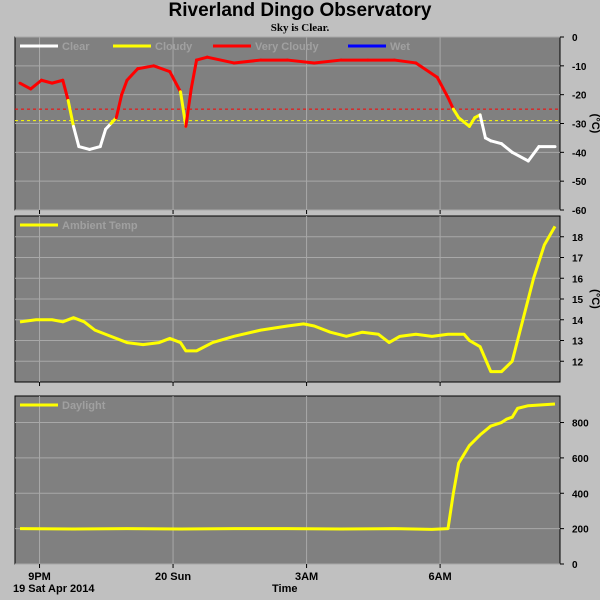 This screenshot has height=600, width=600. What do you see at coordinates (578, 342) in the screenshot?
I see `ytick-label: 13` at bounding box center [578, 342].